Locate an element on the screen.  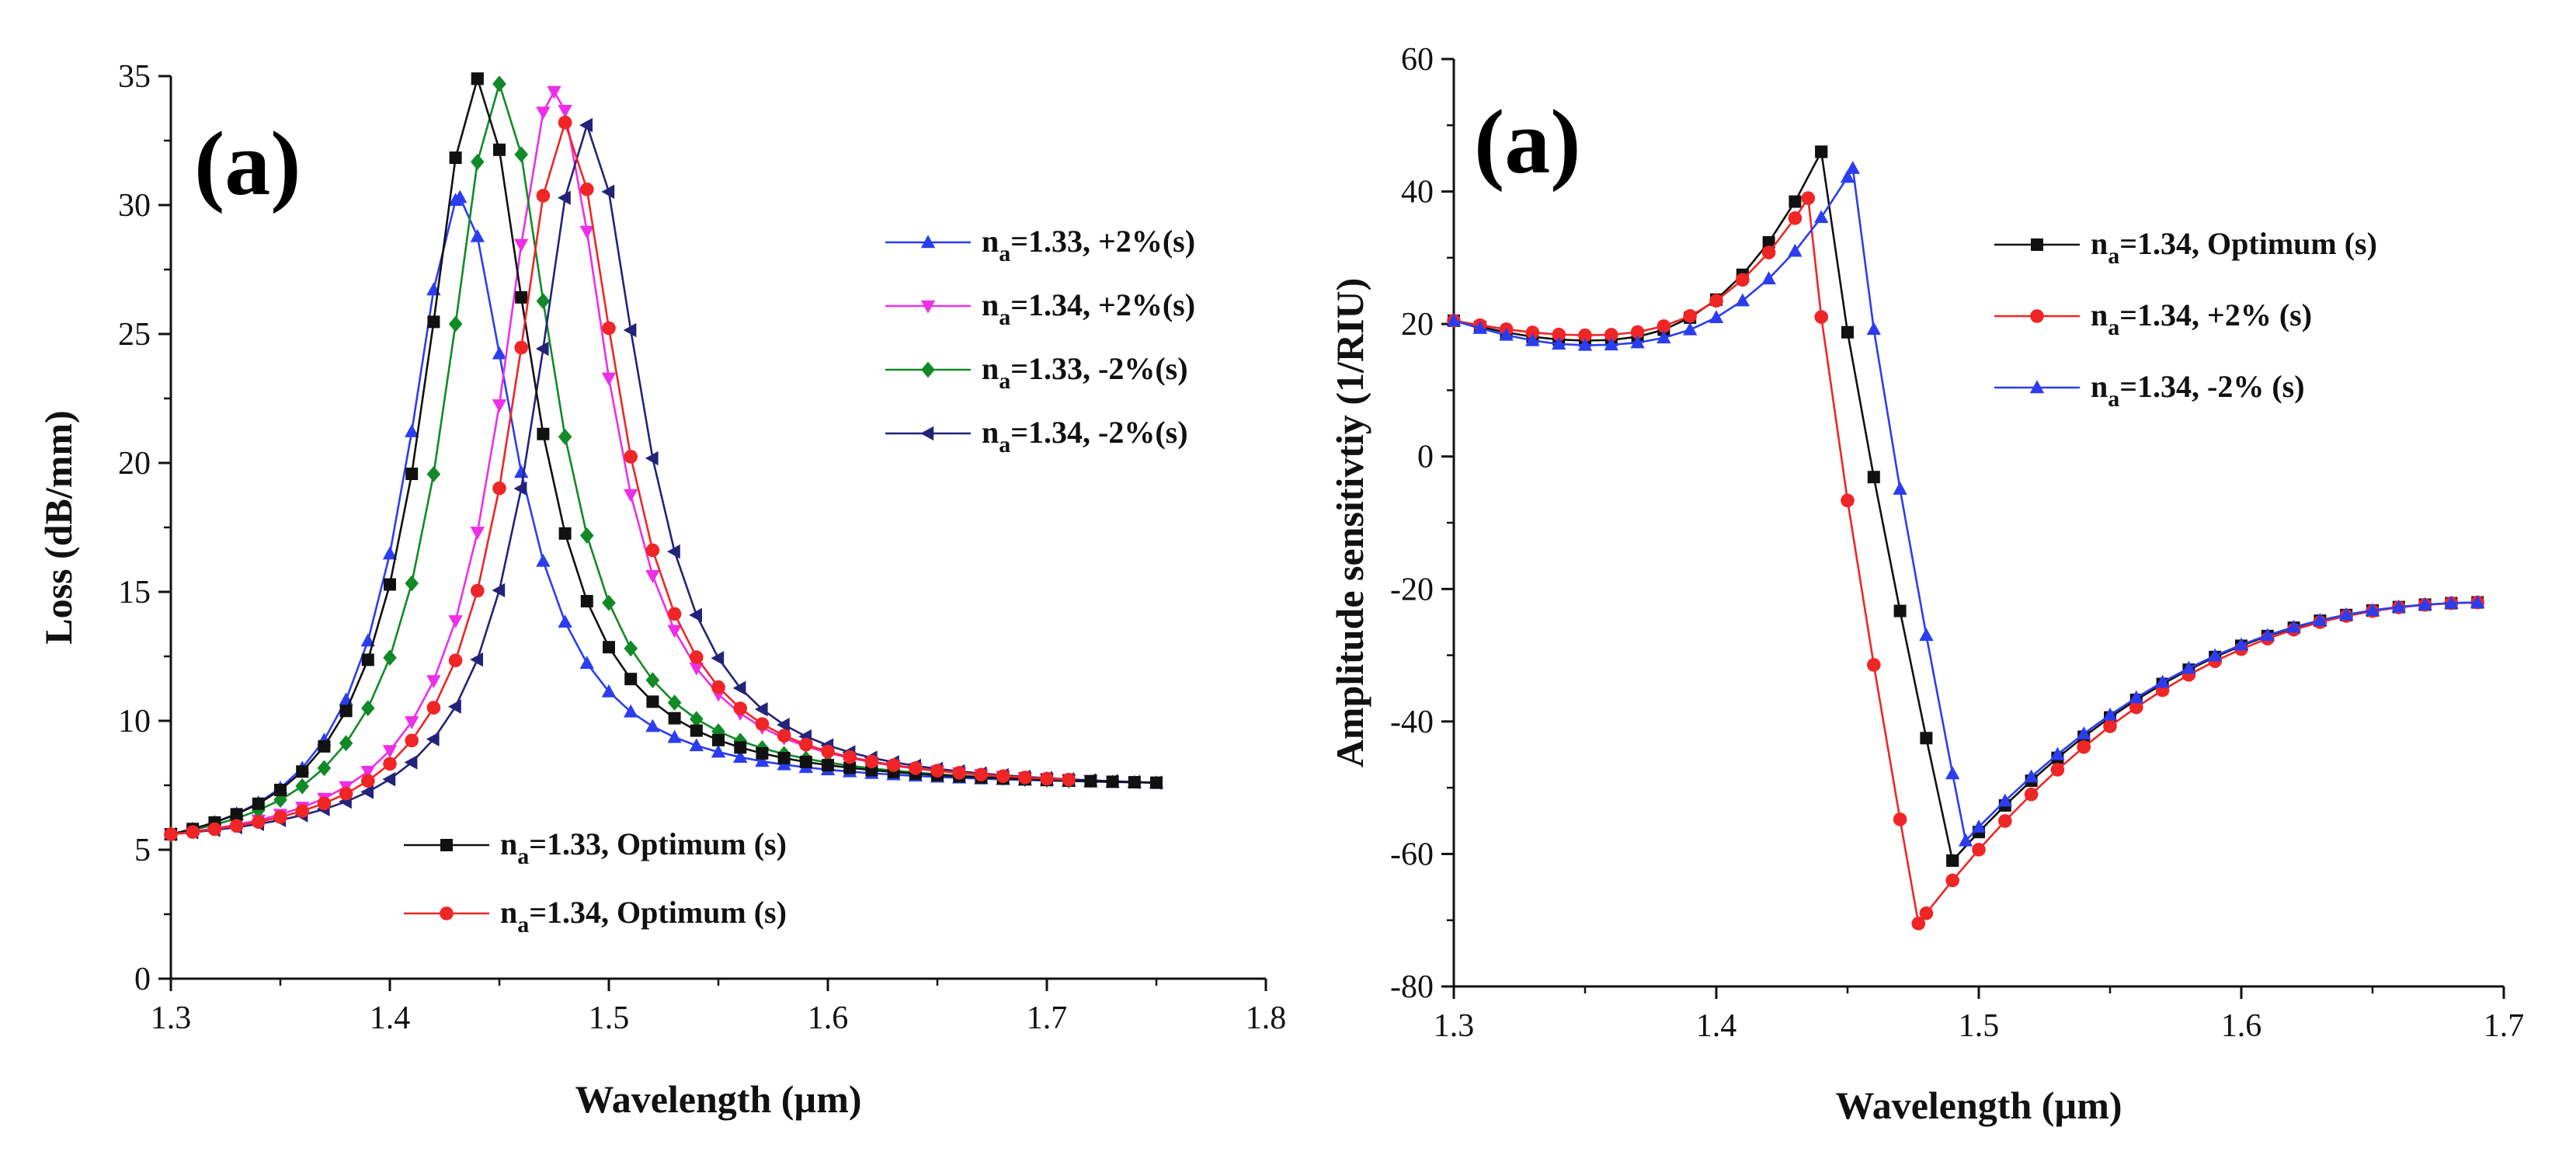
y-tick-label: 15 is located at coordinates (134, 593).